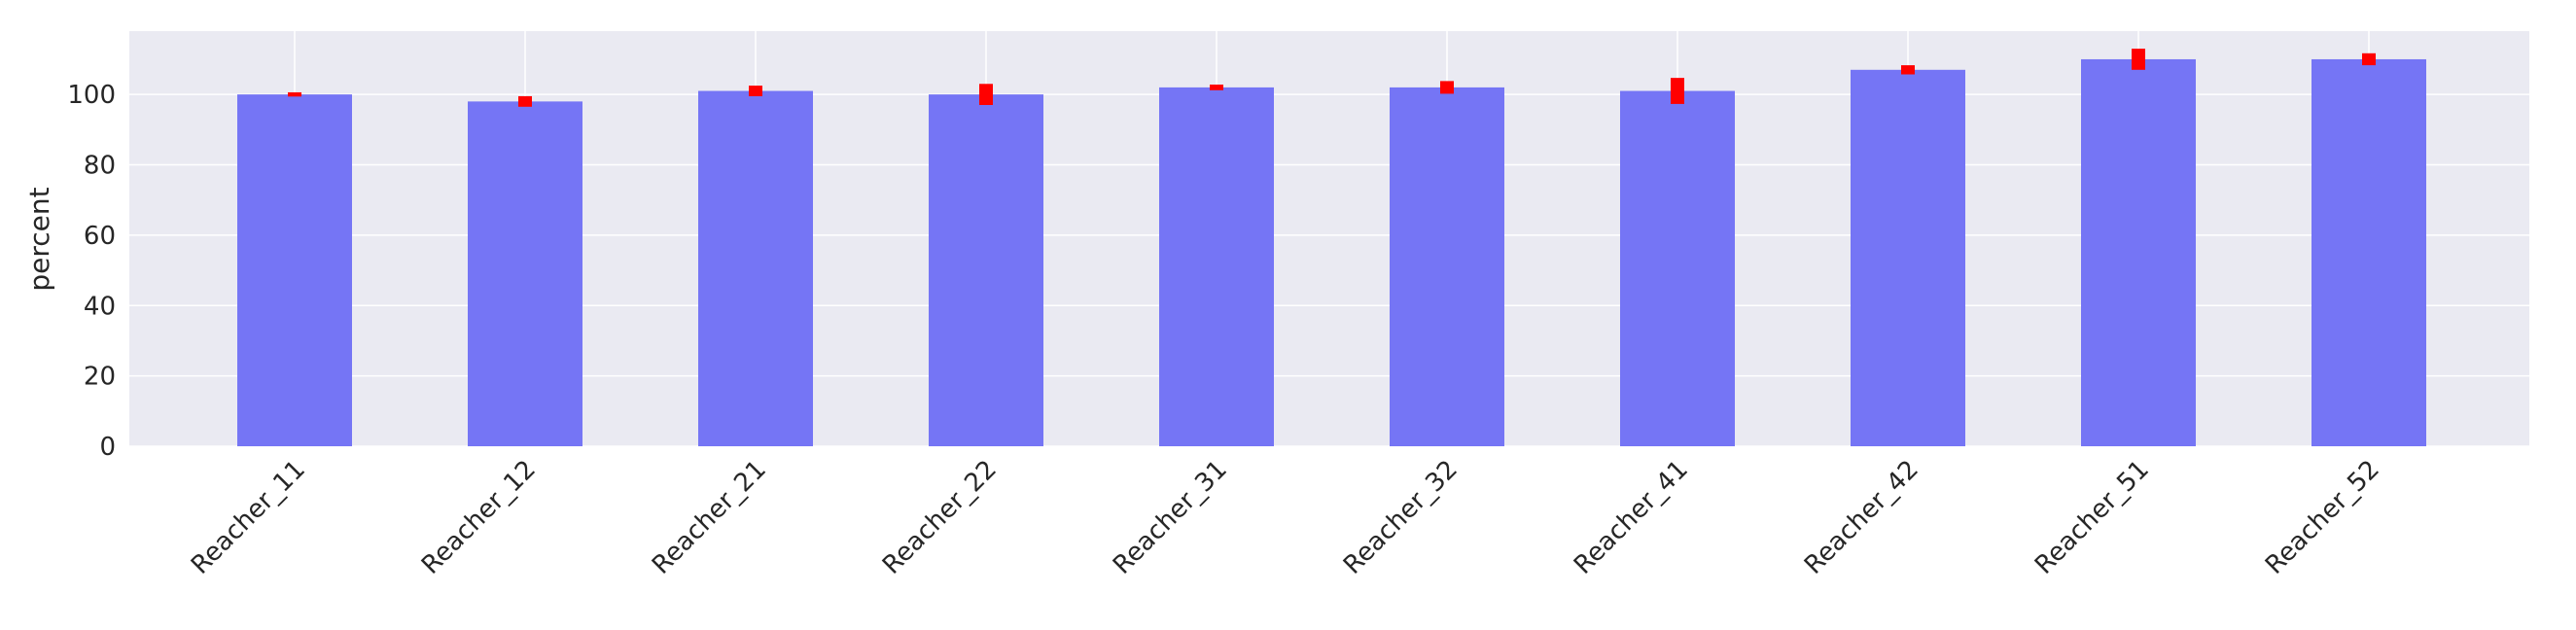  Describe the element at coordinates (940, 517) in the screenshot. I see `x-tick-label: Reacher_22` at that location.